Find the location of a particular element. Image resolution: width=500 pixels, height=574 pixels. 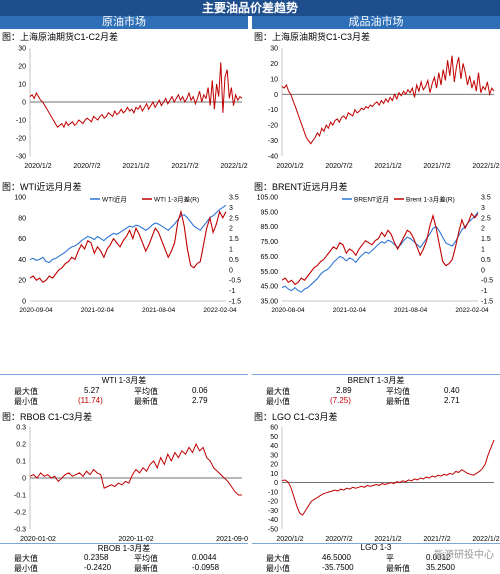

rbob-min-label: 最小值 is located at coordinates (26, 568).